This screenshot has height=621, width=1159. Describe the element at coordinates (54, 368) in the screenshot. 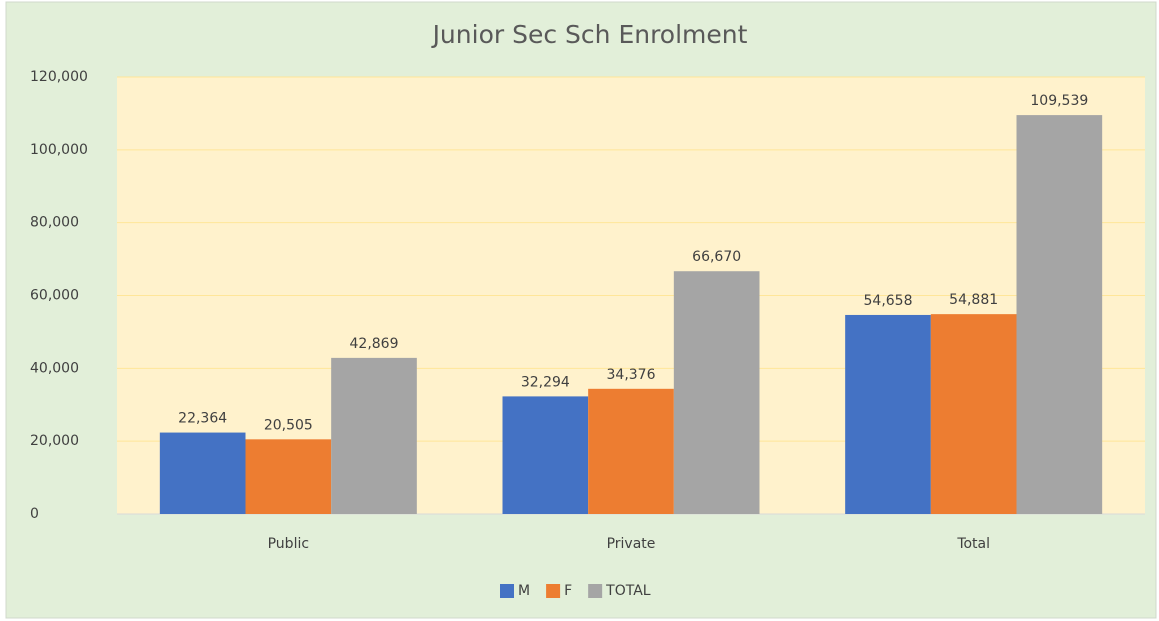

I see `y-tick-label: 40,000` at that location.